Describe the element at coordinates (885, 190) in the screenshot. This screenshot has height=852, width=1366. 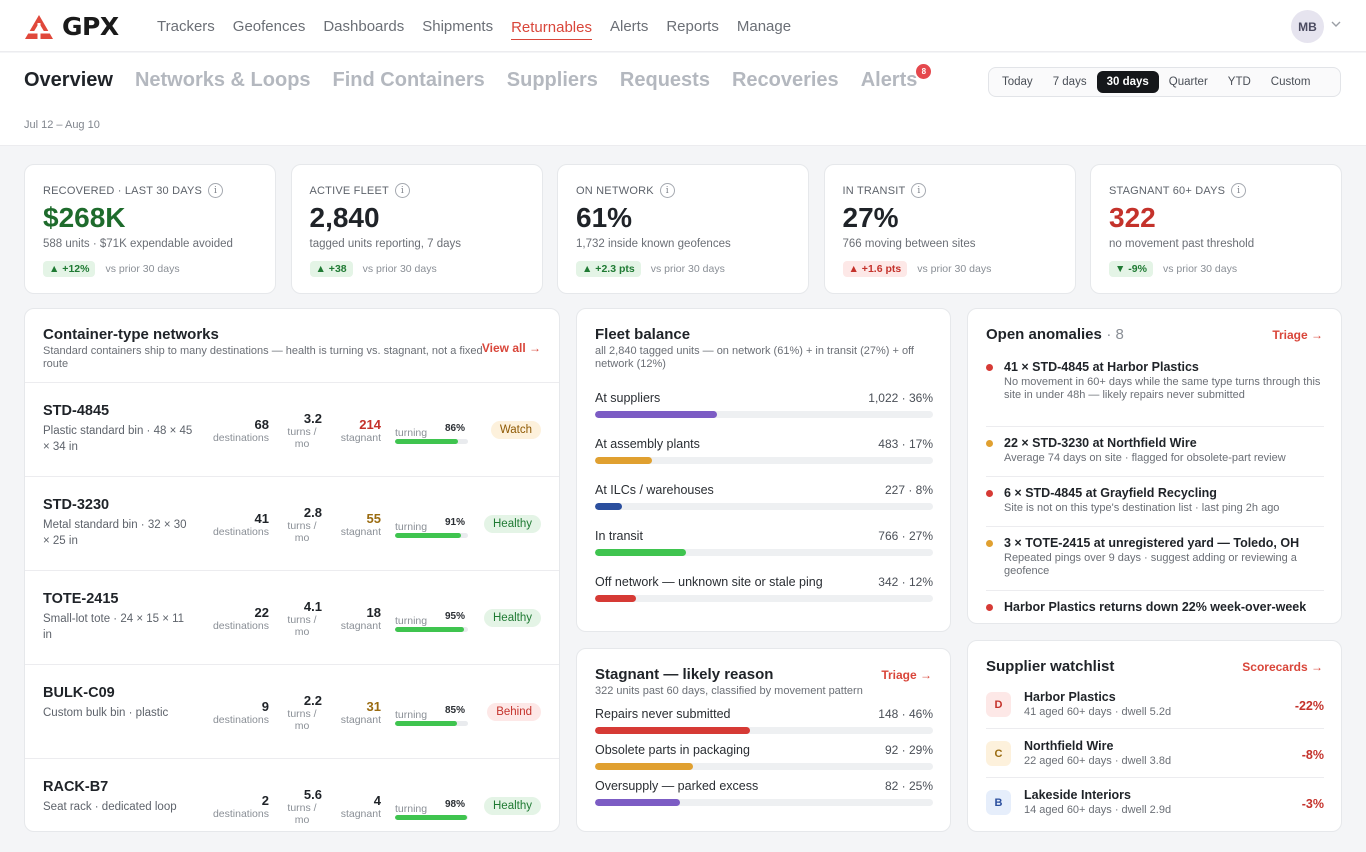
I see `kpi-label-row: IN TRANSIT i` at that location.